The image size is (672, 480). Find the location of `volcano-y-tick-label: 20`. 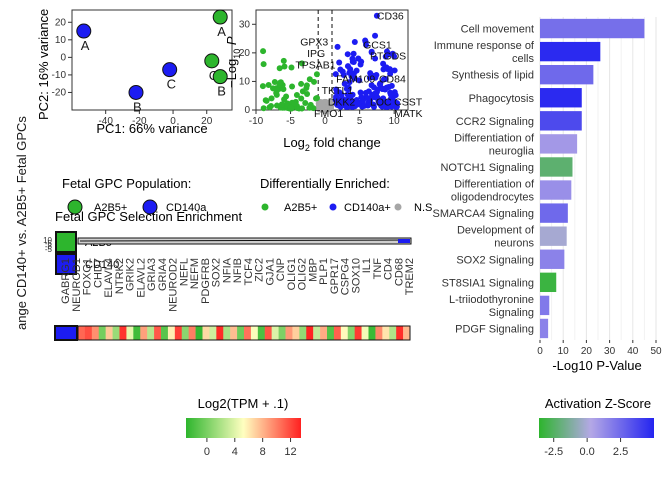

volcano-y-tick-label: 20 is located at coordinates (245, 53).